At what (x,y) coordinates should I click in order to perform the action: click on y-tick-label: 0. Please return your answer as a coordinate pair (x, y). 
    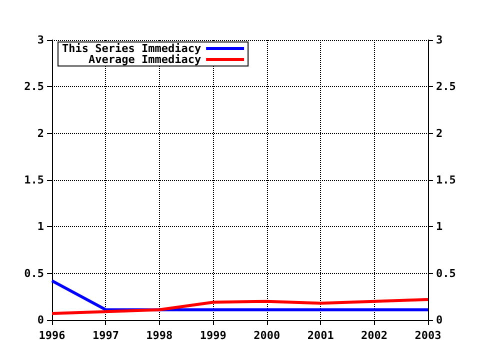
    Looking at the image, I should click on (40, 320).